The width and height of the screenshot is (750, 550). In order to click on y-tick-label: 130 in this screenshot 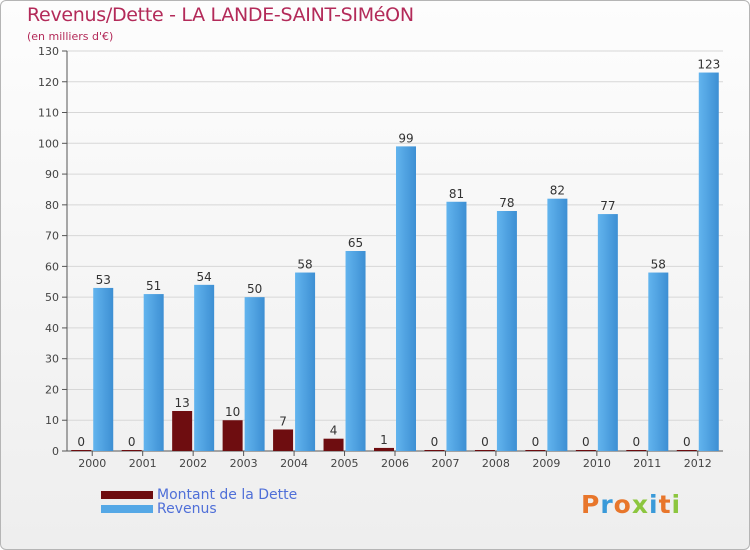, I will do `click(48, 51)`.